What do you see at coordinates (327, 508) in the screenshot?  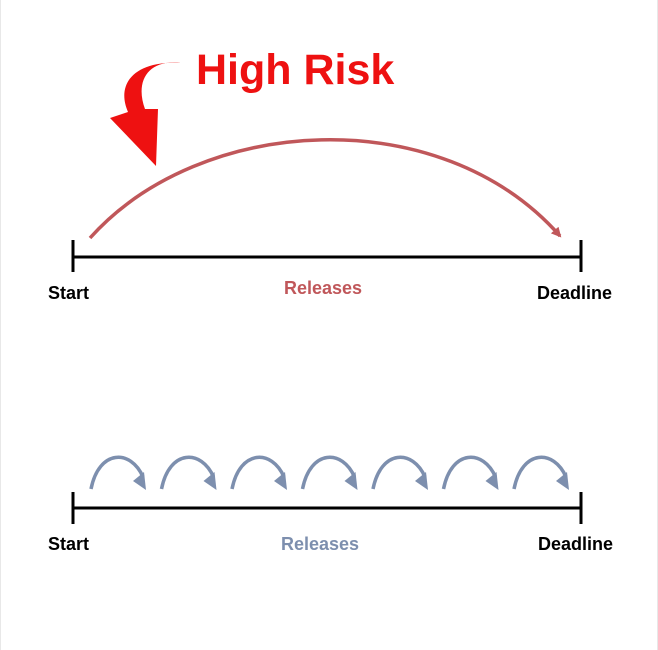 I see `bottom-timeline` at bounding box center [327, 508].